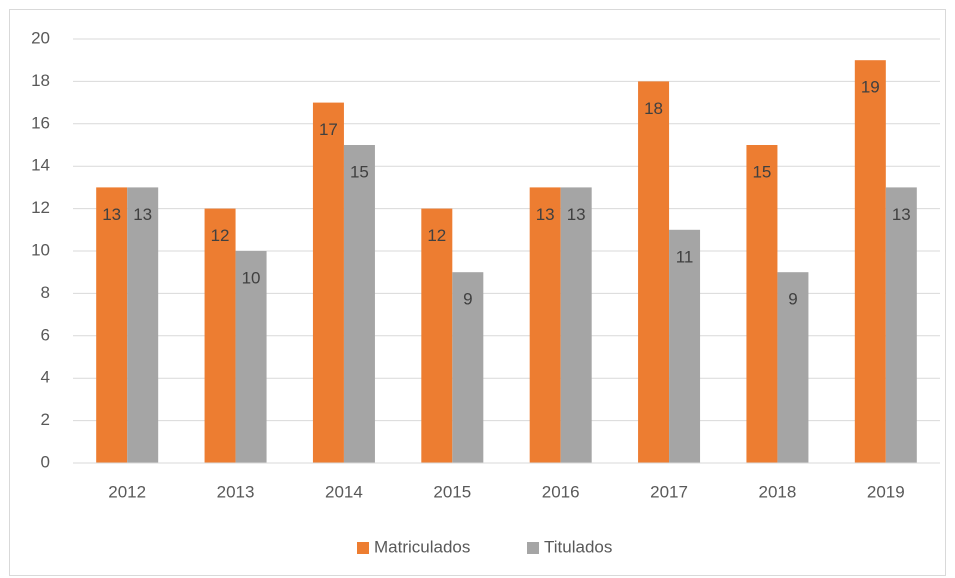  What do you see at coordinates (344, 491) in the screenshot?
I see `x-tick-label: 2014` at bounding box center [344, 491].